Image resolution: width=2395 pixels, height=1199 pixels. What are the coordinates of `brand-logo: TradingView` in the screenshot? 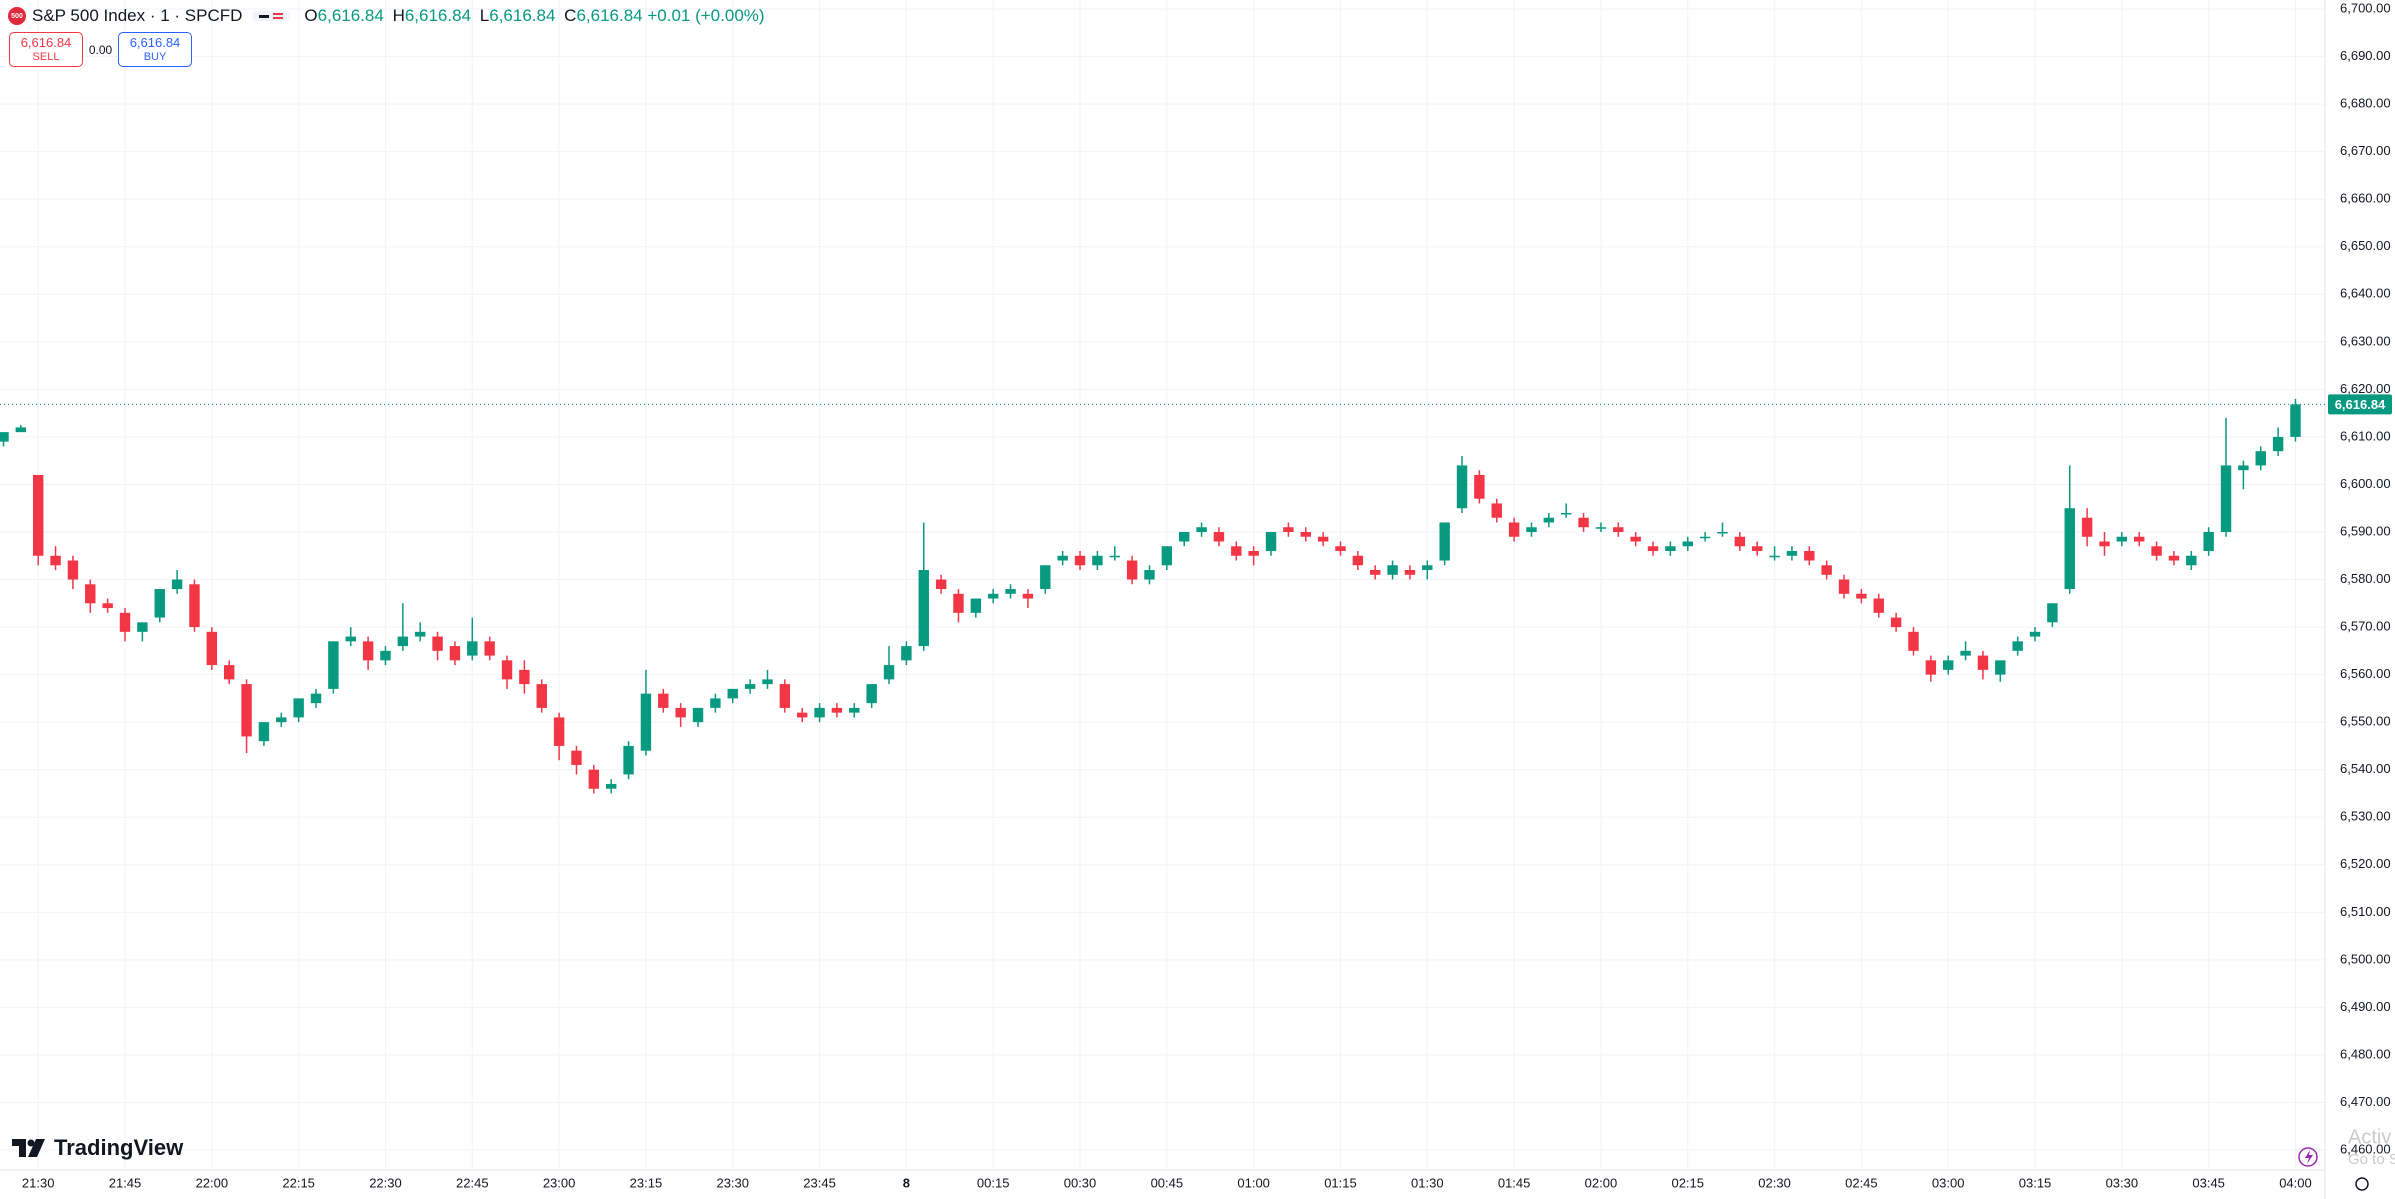 It's located at (97, 1148).